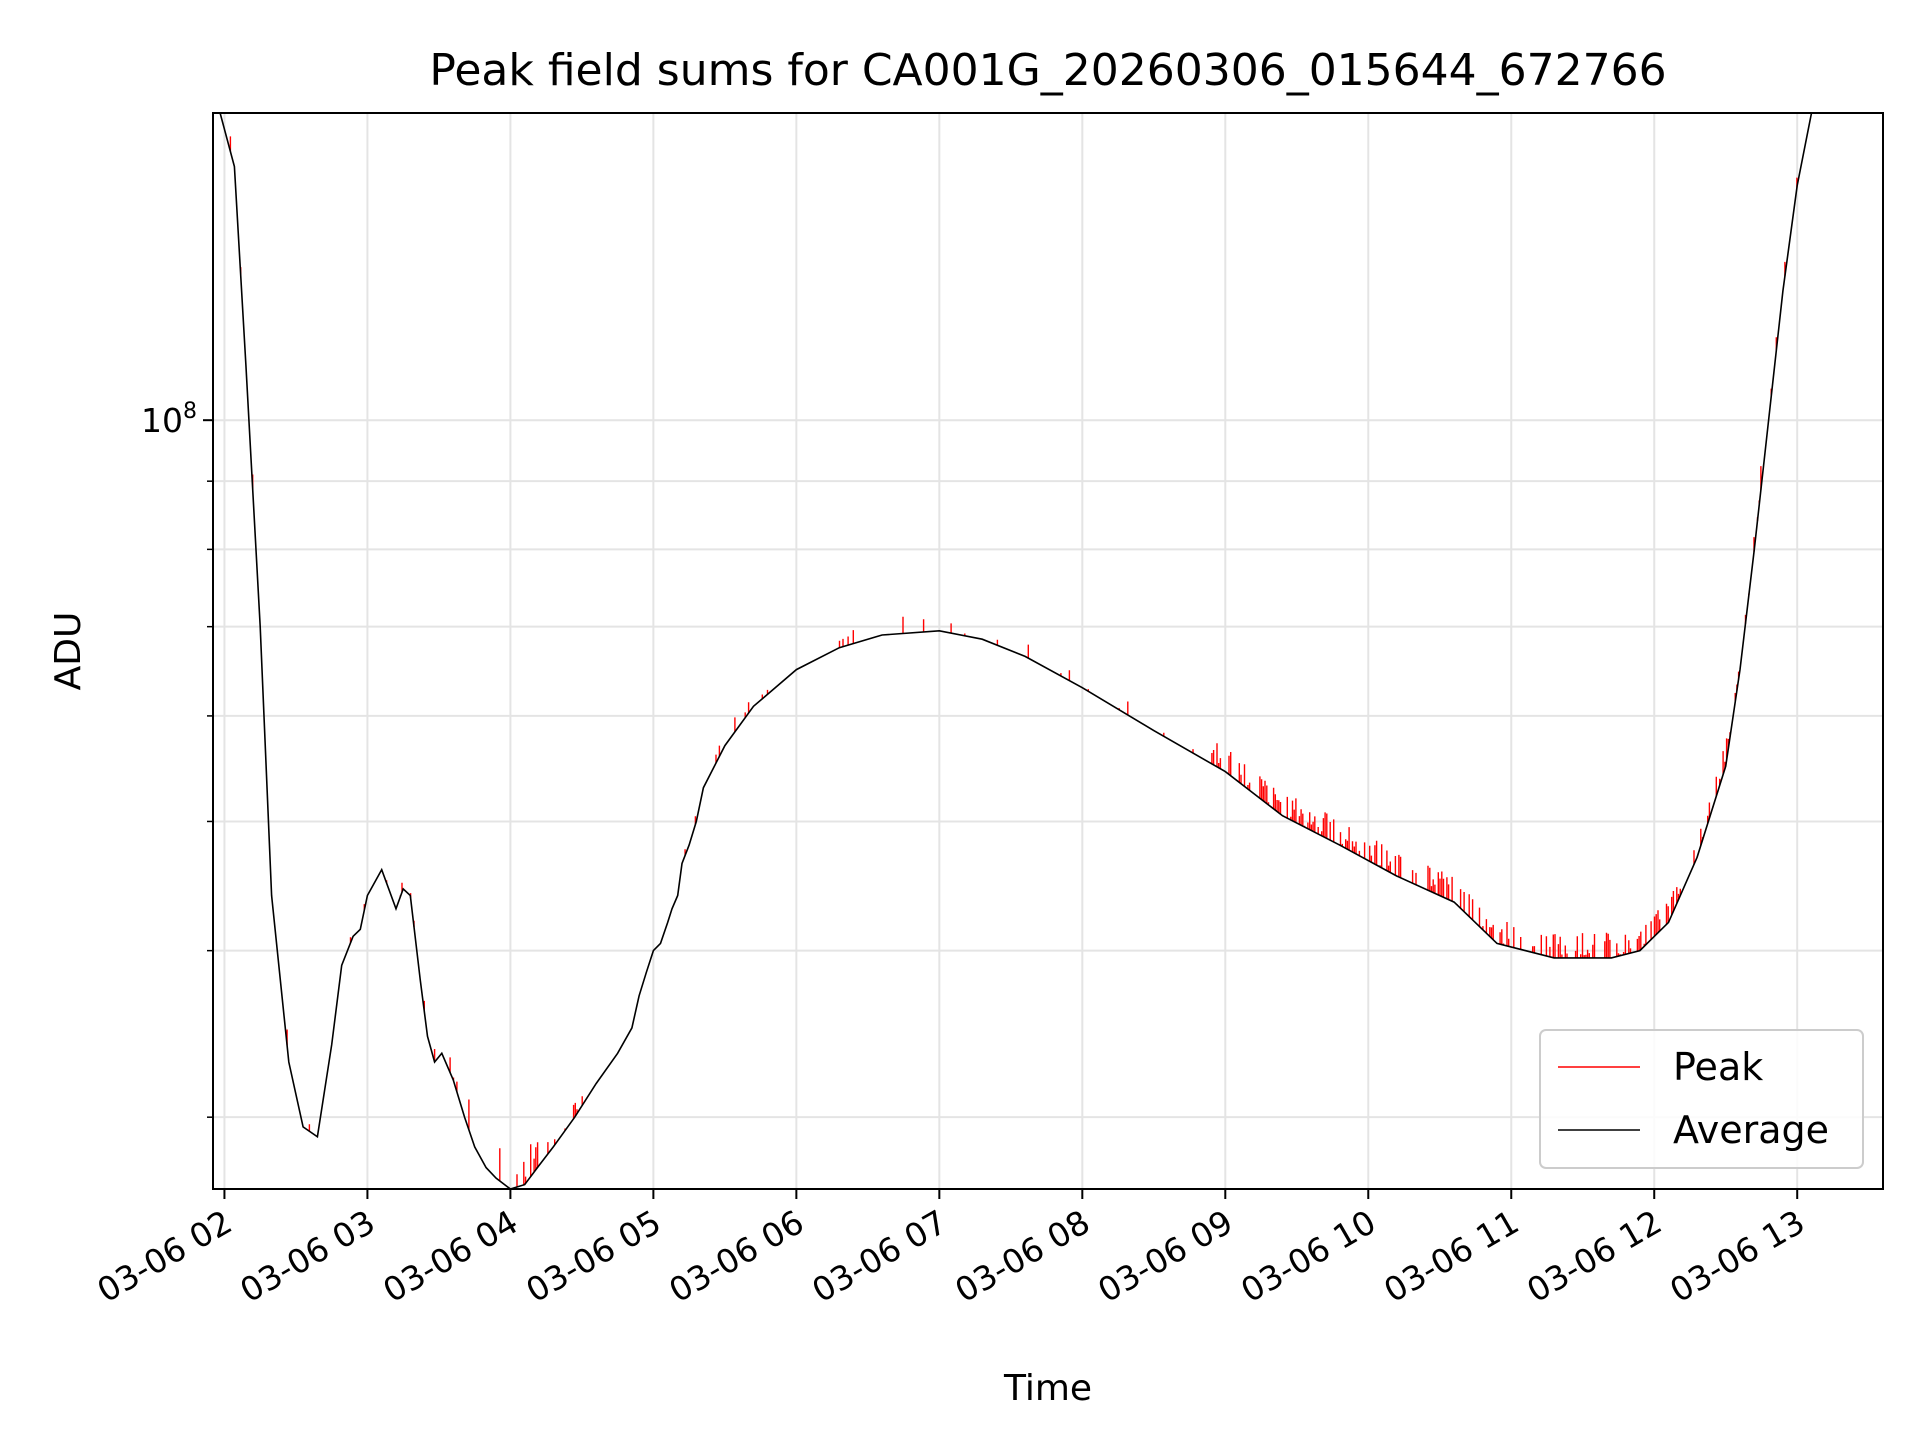 This screenshot has height=1440, width=1920. Describe the element at coordinates (1308, 1256) in the screenshot. I see `x-tick-label: 03-06 10` at that location.